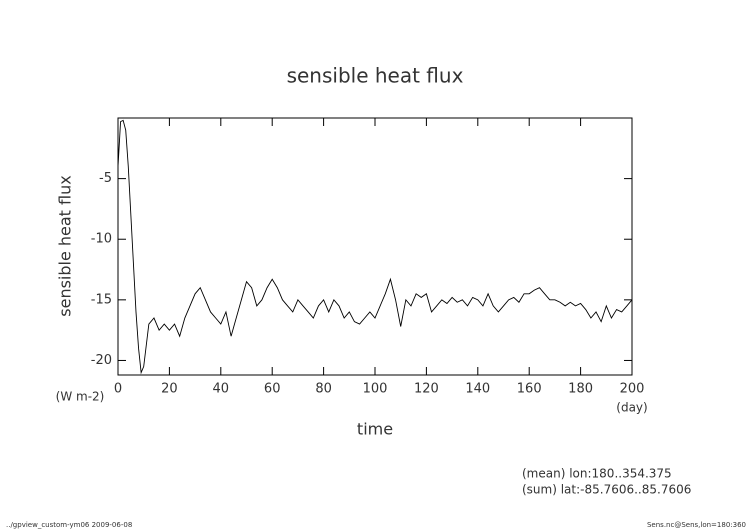 Image resolution: width=752 pixels, height=532 pixels. What do you see at coordinates (597, 474) in the screenshot?
I see `annotation: (mean) lon:180..354.375` at bounding box center [597, 474].